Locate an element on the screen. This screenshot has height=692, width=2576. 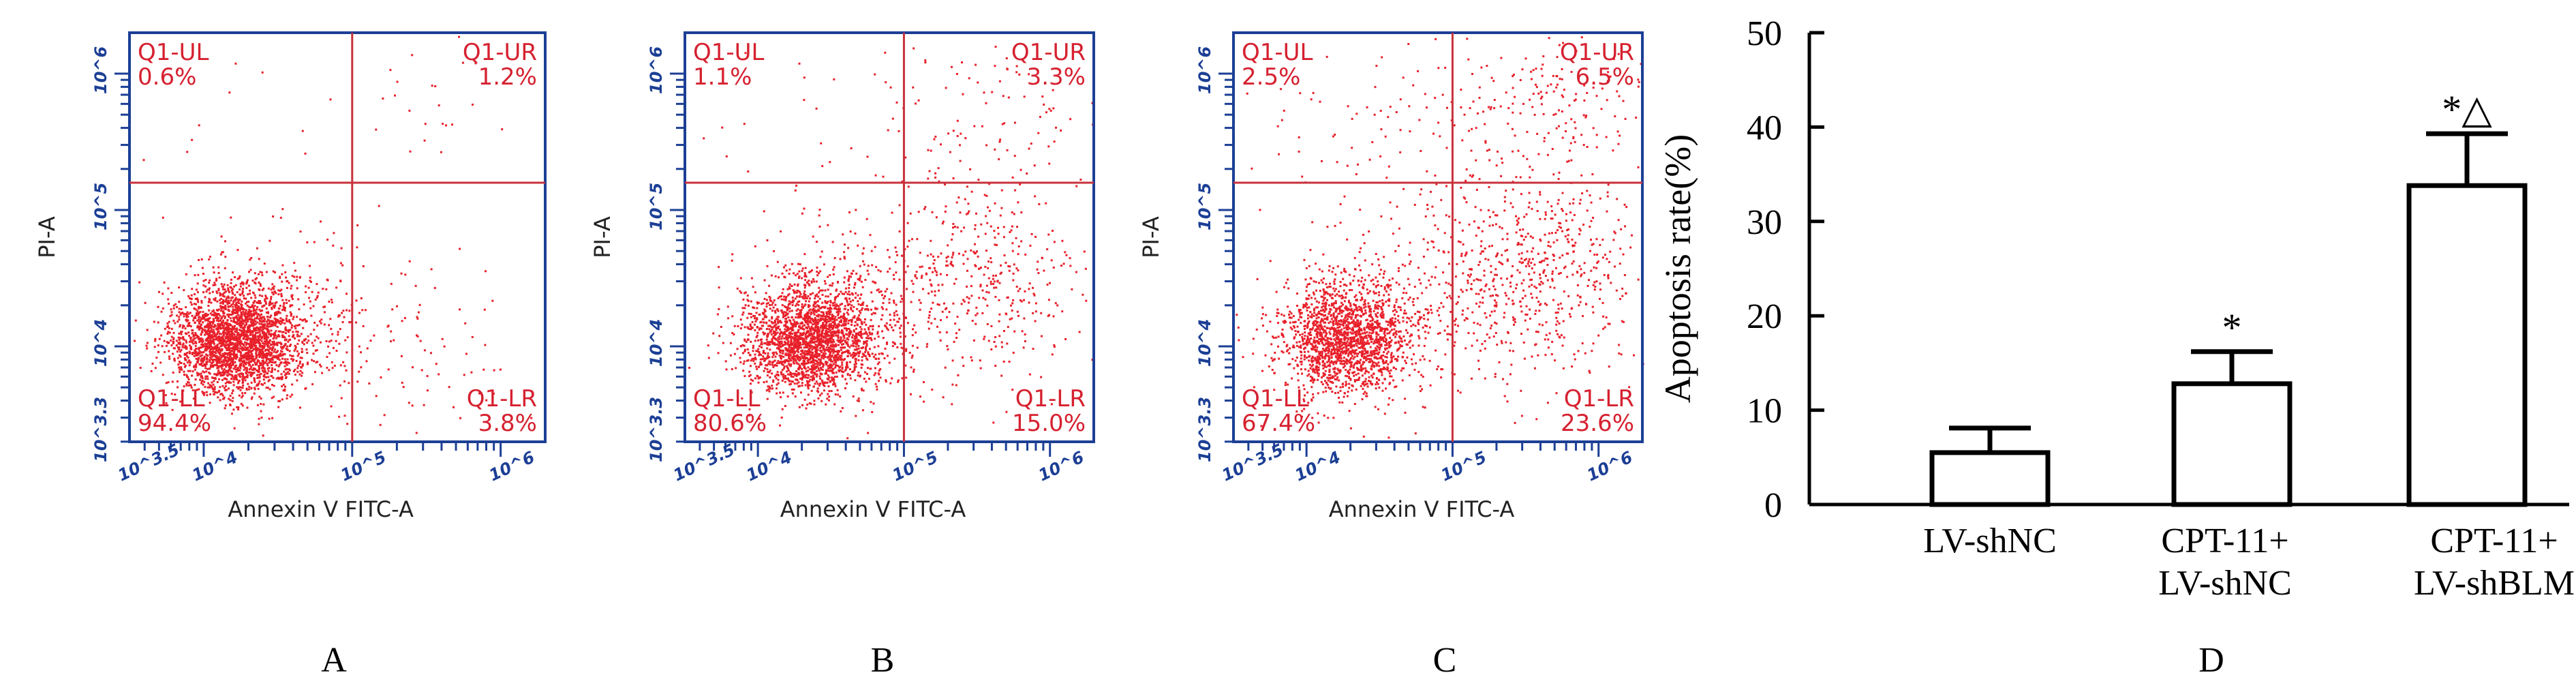
plot-frame is located at coordinates (337, 237).